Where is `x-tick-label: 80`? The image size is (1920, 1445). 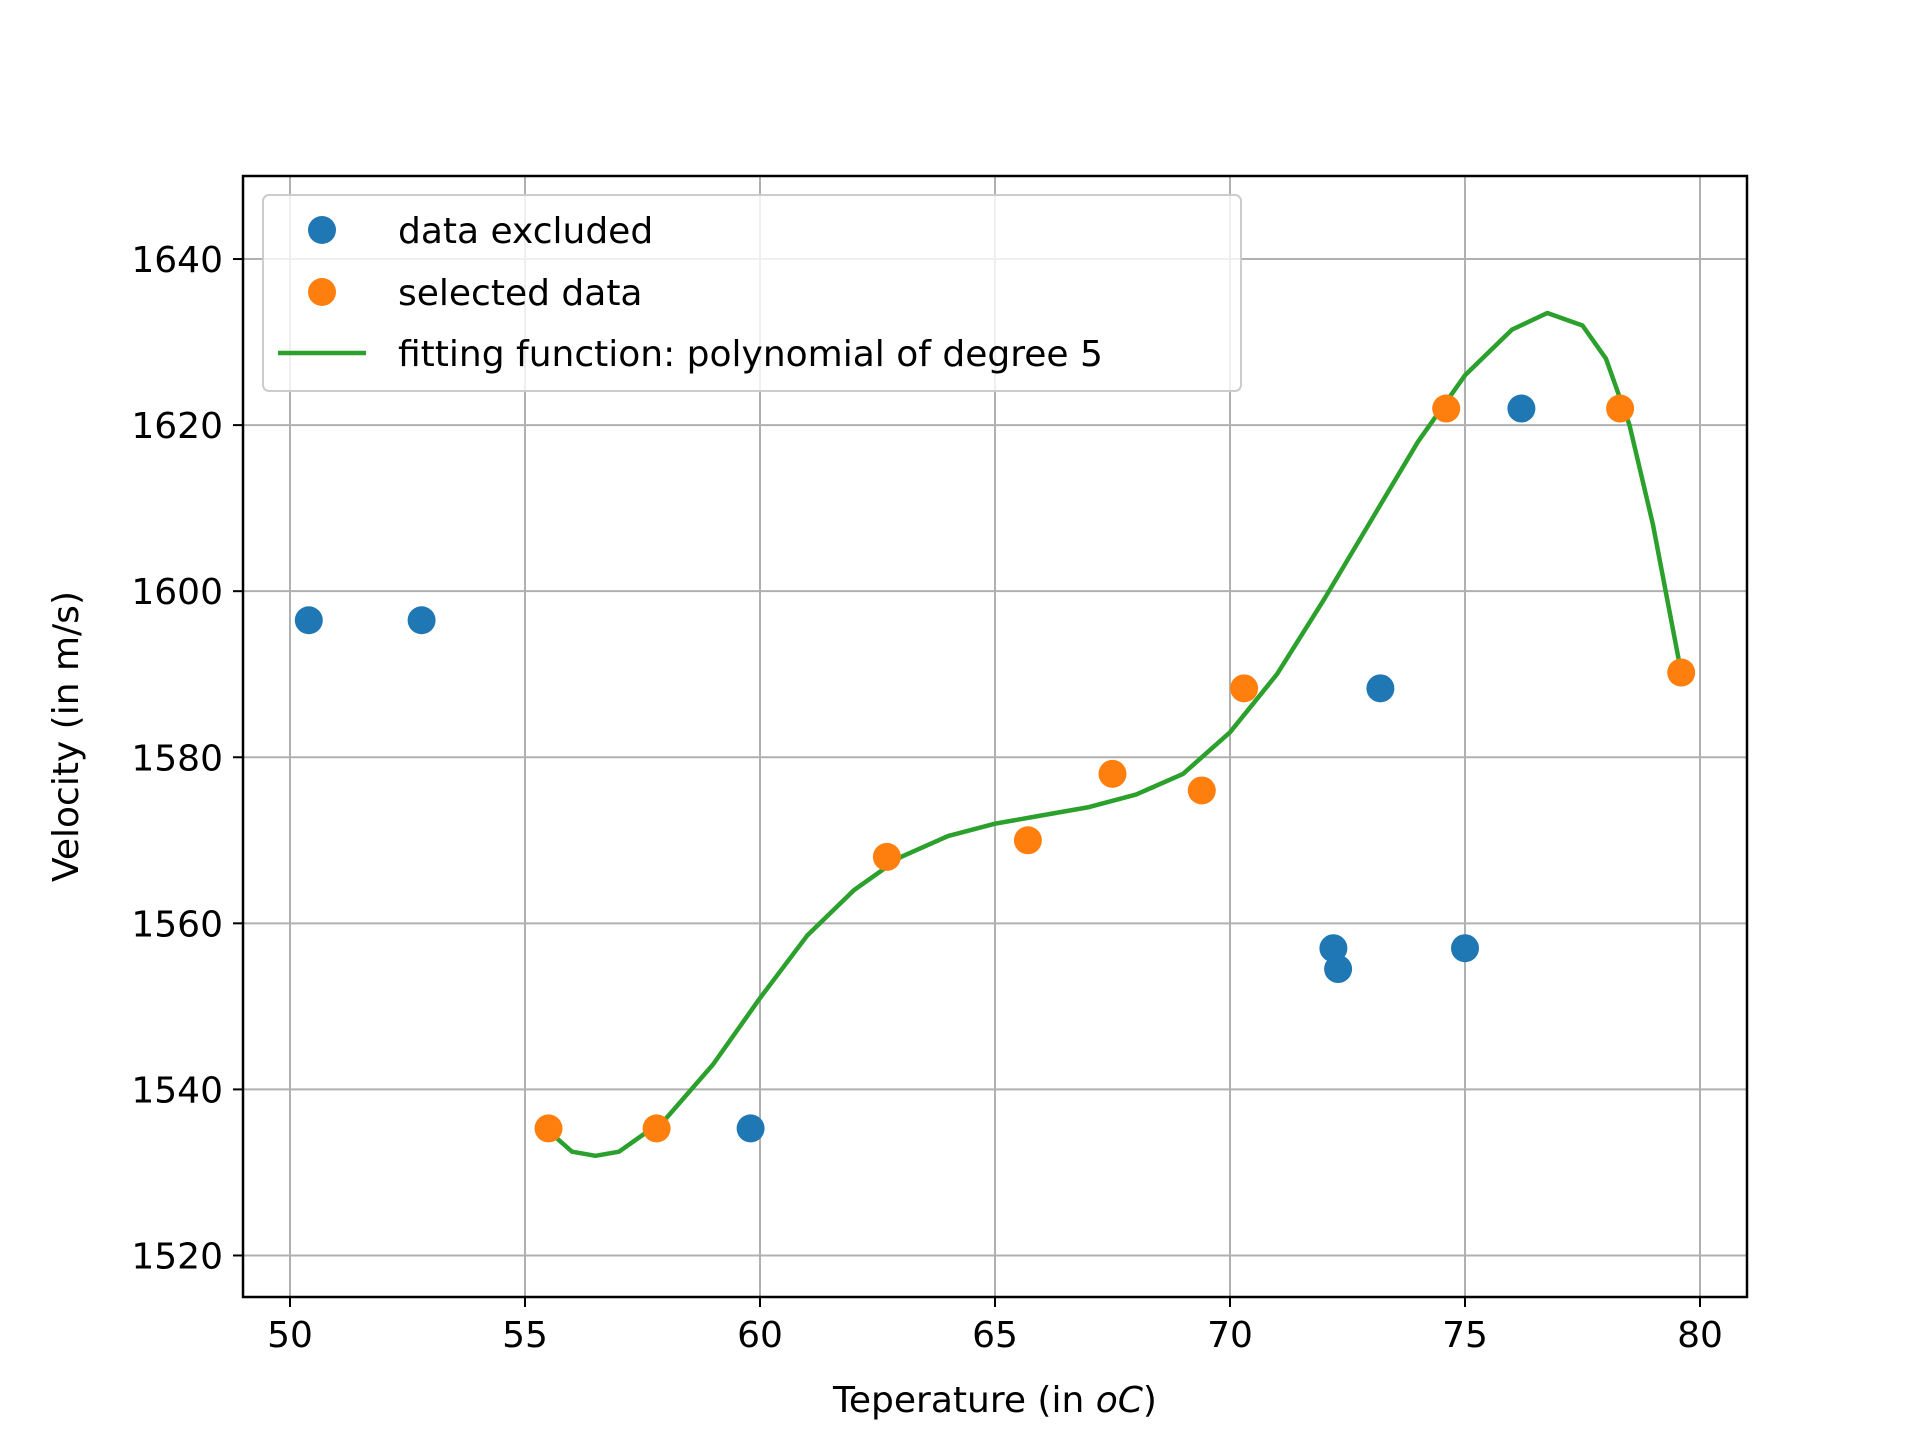
x-tick-label: 80 is located at coordinates (1700, 1335).